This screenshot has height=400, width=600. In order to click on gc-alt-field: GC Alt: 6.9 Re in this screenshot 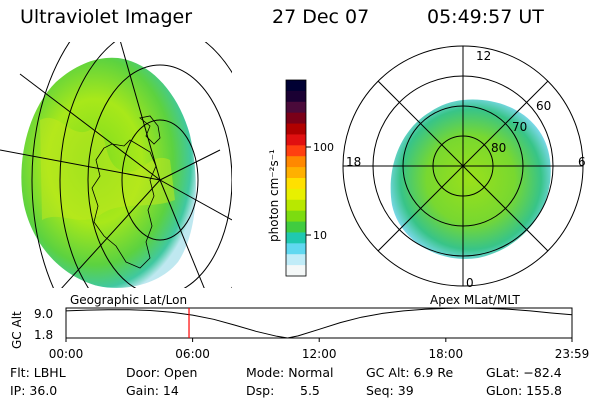, I will do `click(410, 372)`.